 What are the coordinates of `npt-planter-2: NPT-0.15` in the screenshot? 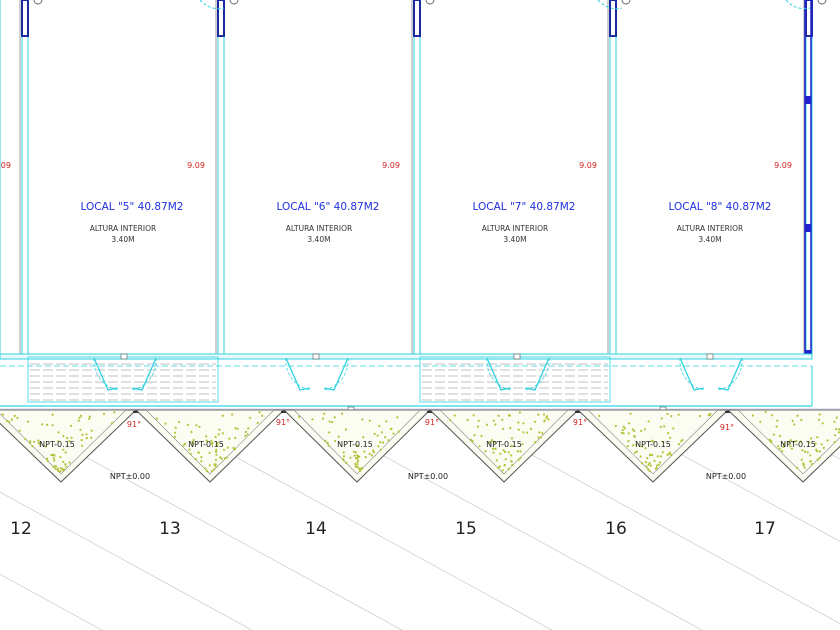 It's located at (206, 444).